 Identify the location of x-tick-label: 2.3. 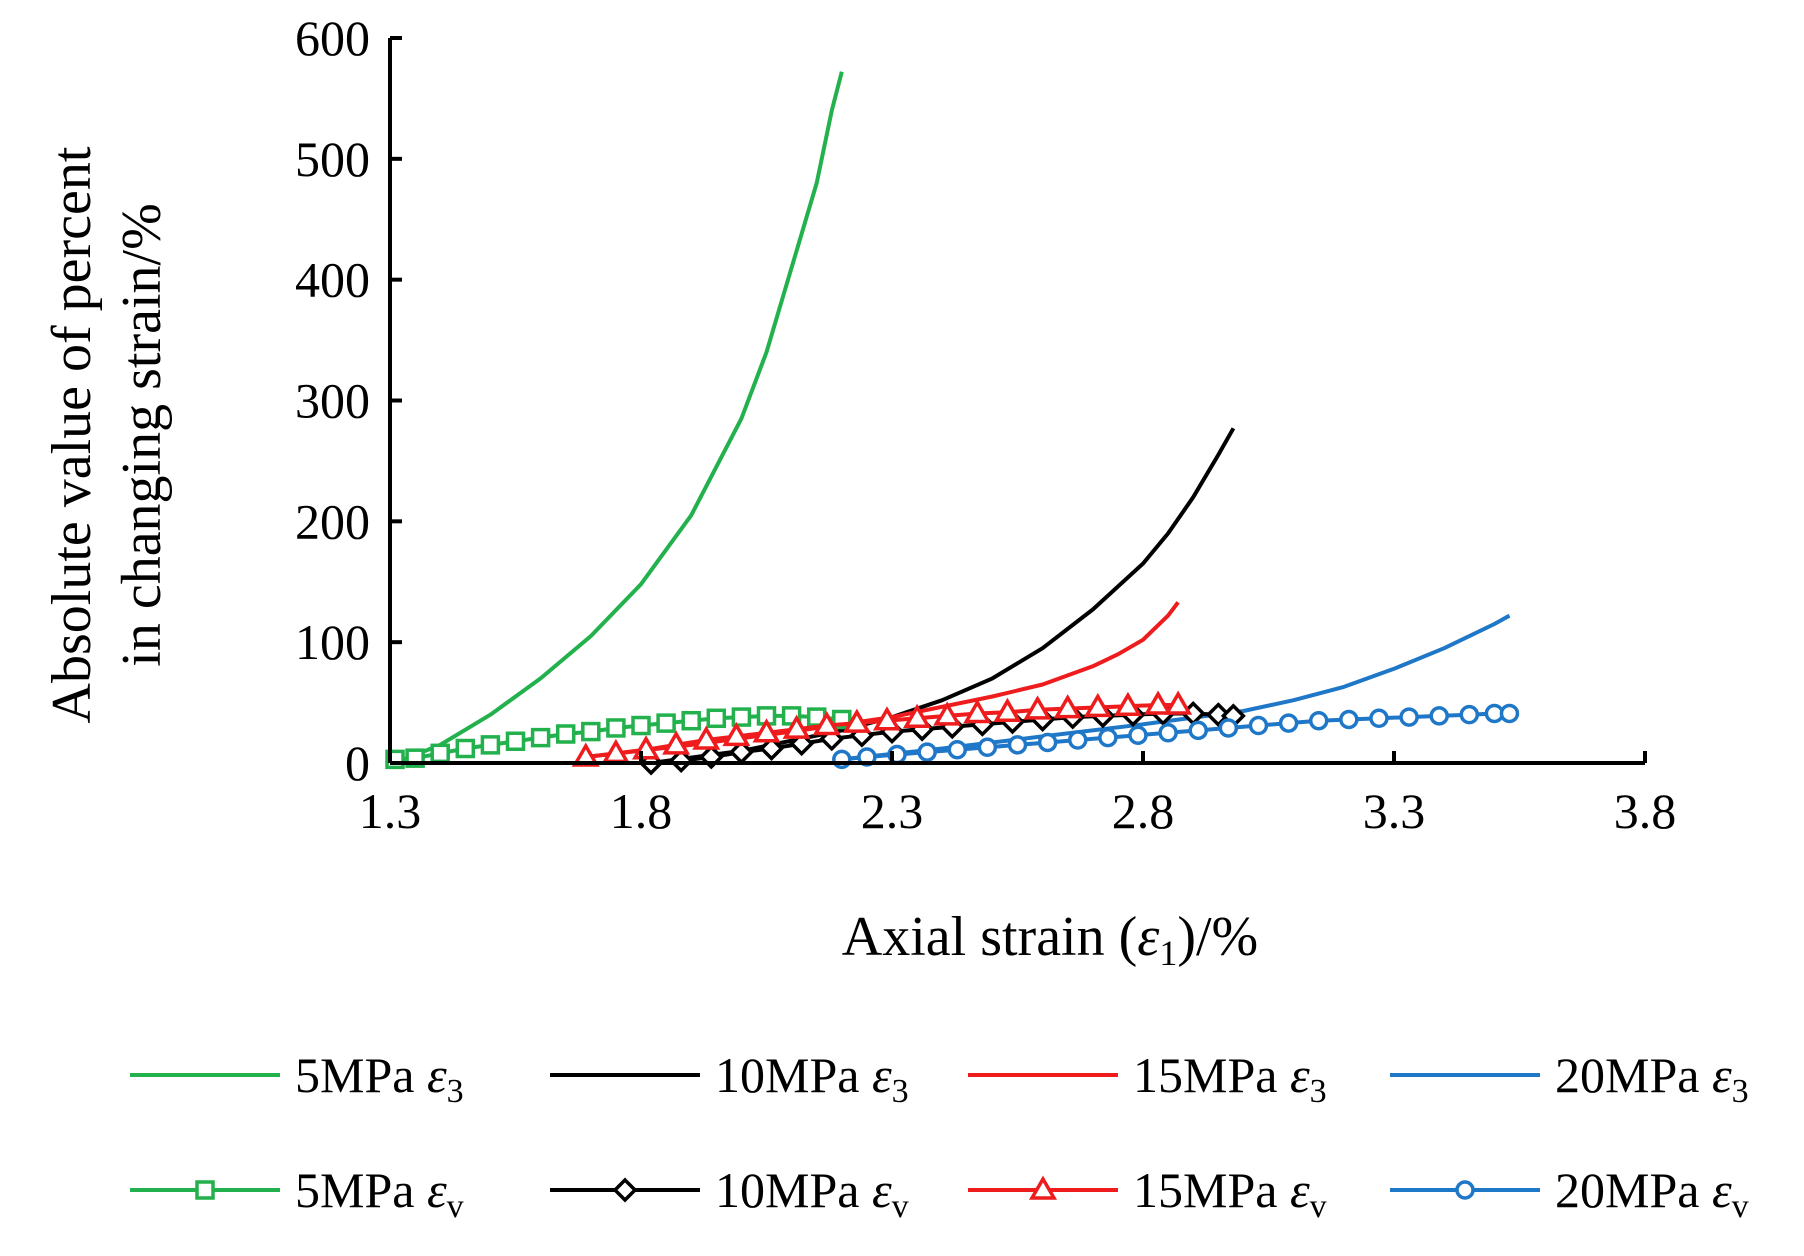
(892, 811).